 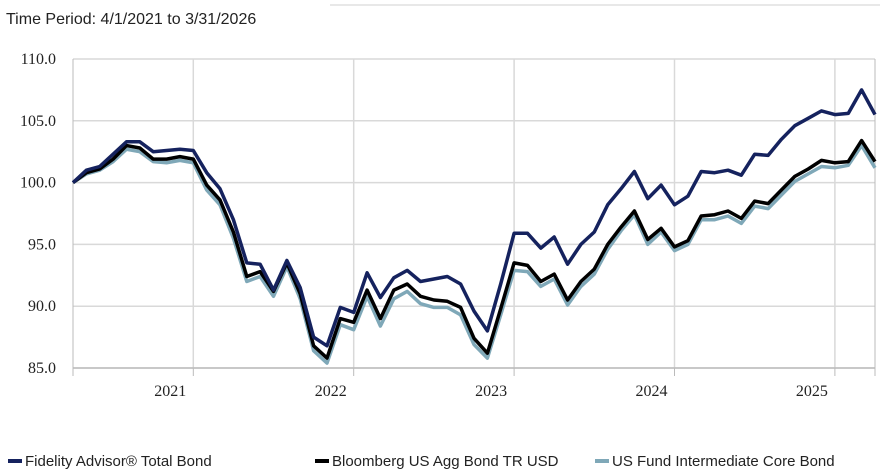 What do you see at coordinates (42, 306) in the screenshot?
I see `y-tick-label: 90.0` at bounding box center [42, 306].